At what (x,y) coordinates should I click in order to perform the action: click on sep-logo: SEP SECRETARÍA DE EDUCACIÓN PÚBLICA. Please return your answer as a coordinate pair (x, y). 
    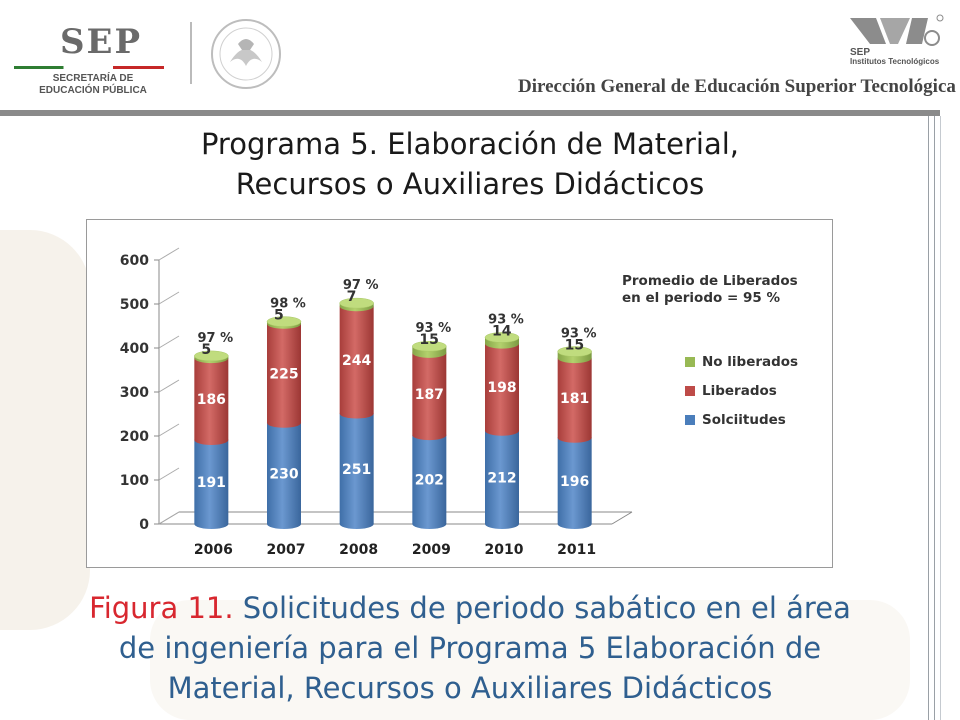
    Looking at the image, I should click on (94, 62).